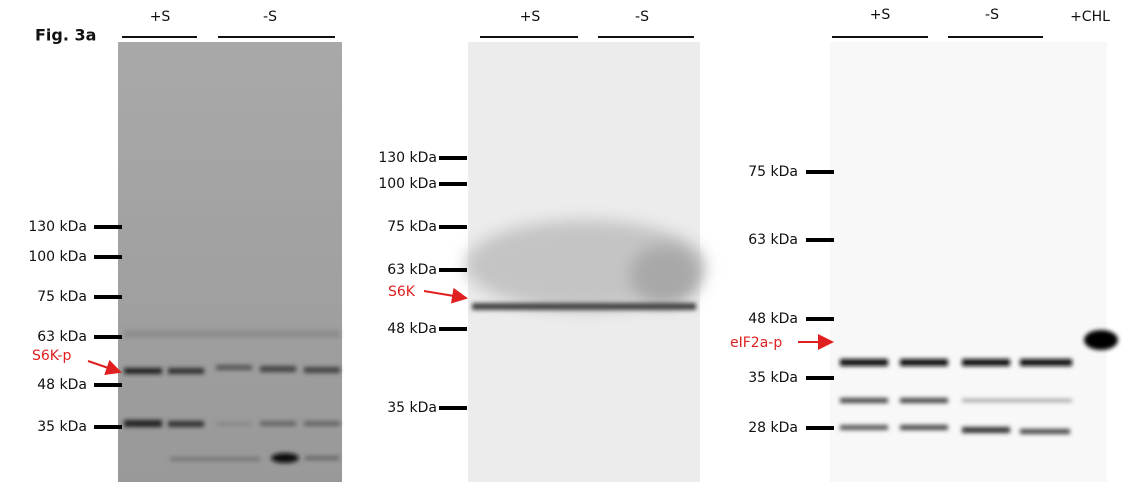  I want to click on lane-label: +CHL, so click(1090, 17).